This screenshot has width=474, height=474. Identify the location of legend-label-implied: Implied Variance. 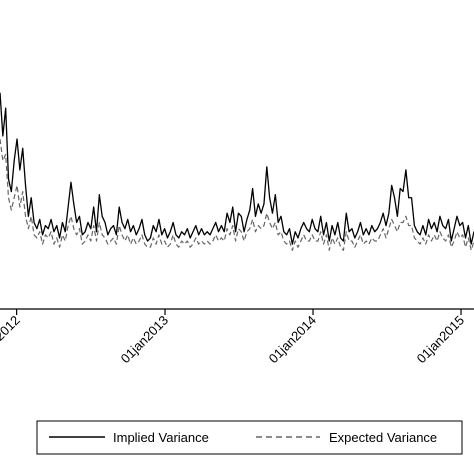
(161, 437).